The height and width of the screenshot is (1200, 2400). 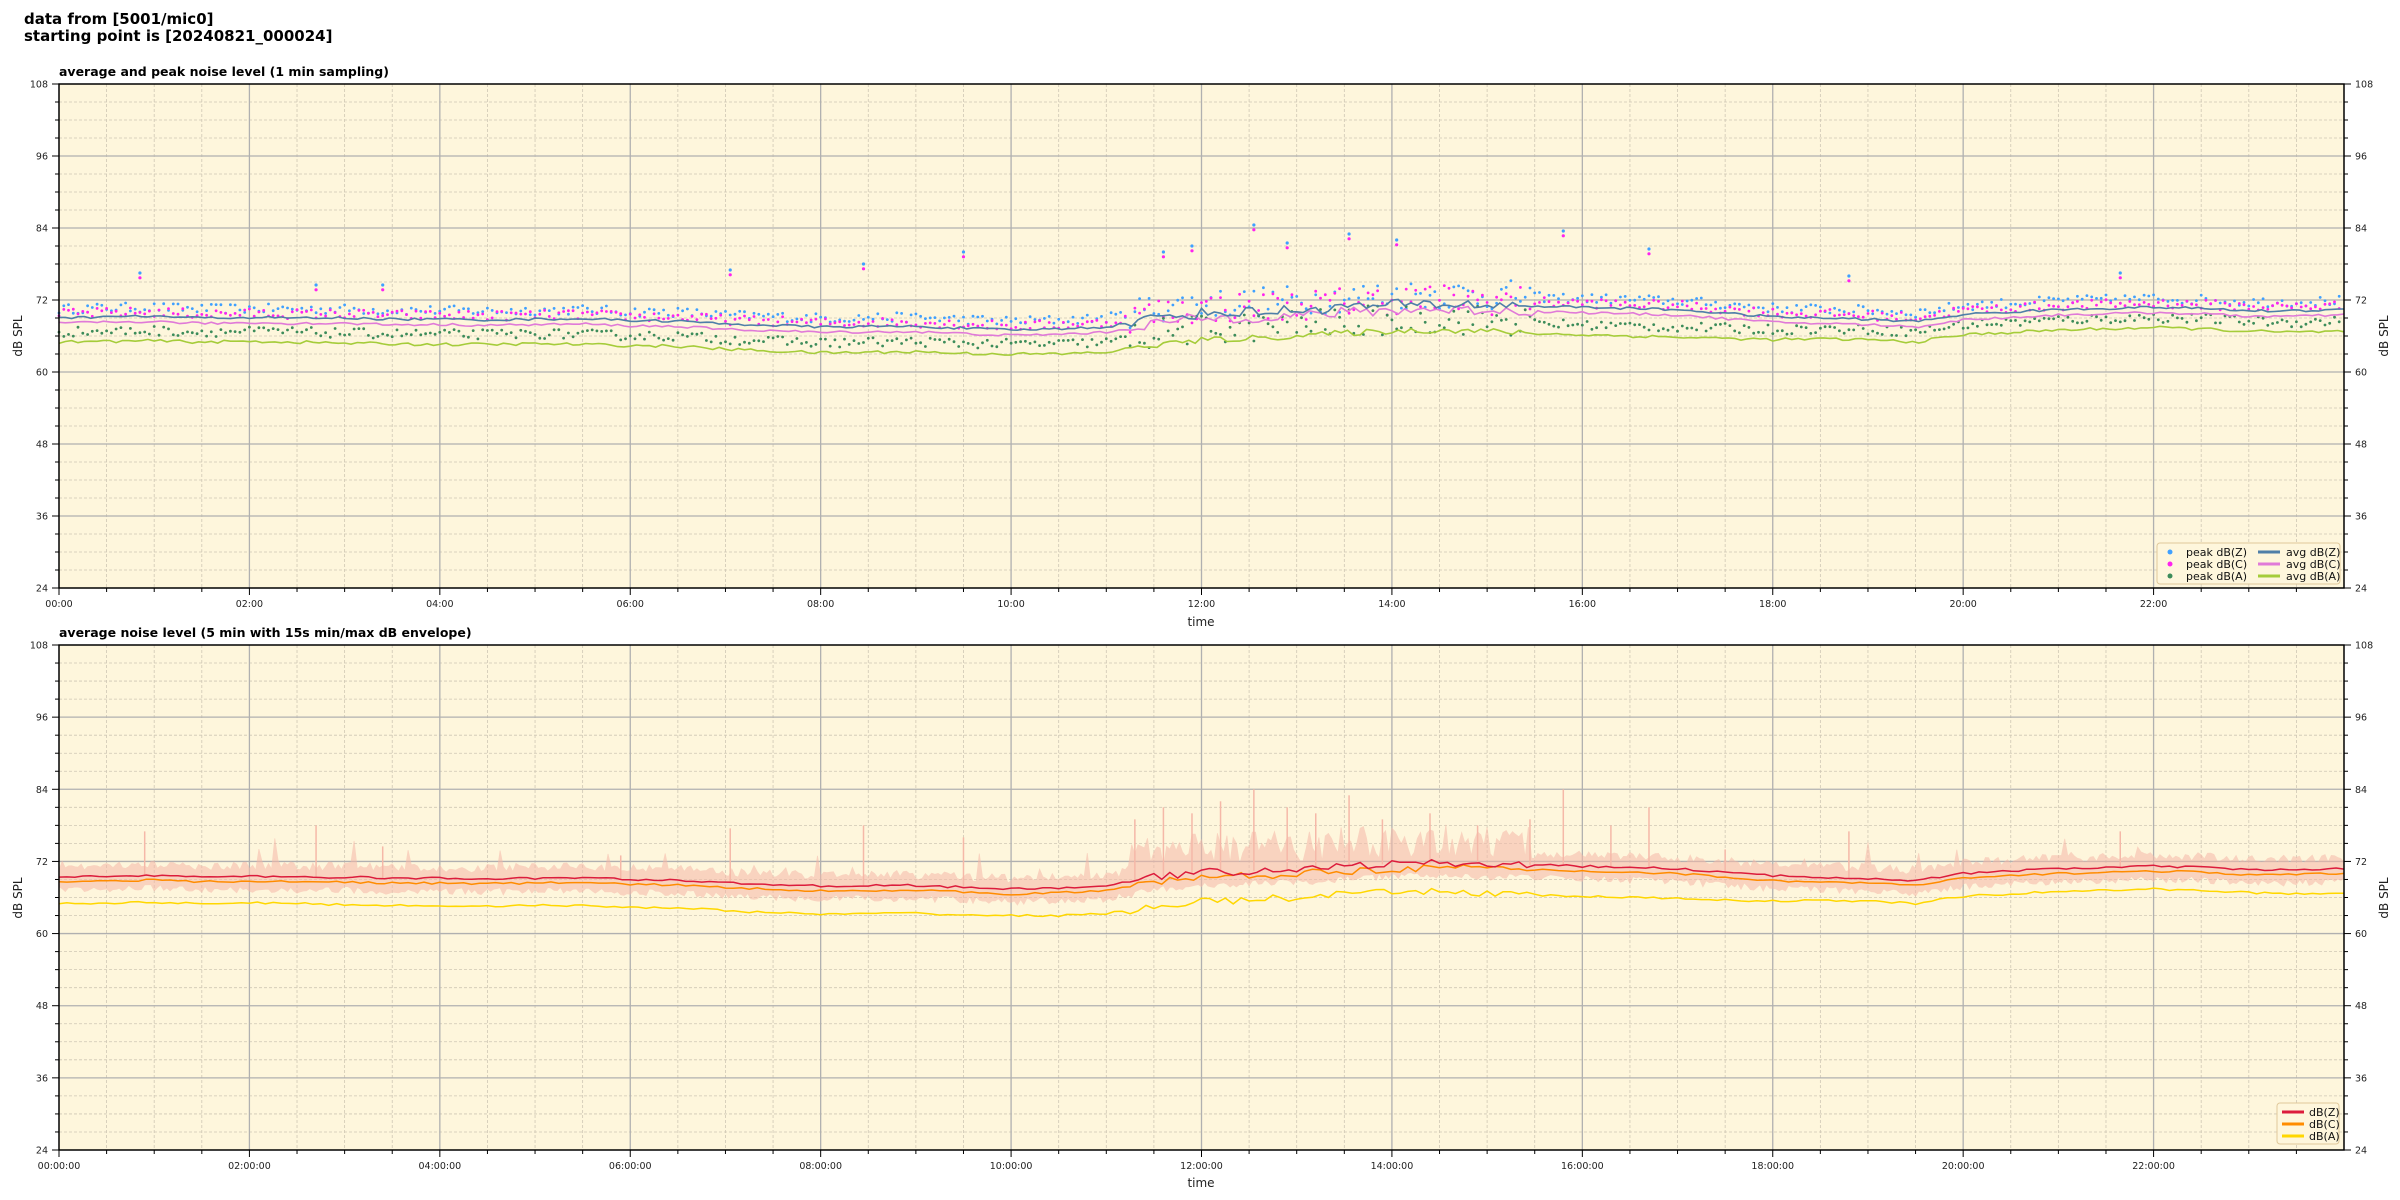 What do you see at coordinates (316, 290) in the screenshot?
I see `peak-outlier-point` at bounding box center [316, 290].